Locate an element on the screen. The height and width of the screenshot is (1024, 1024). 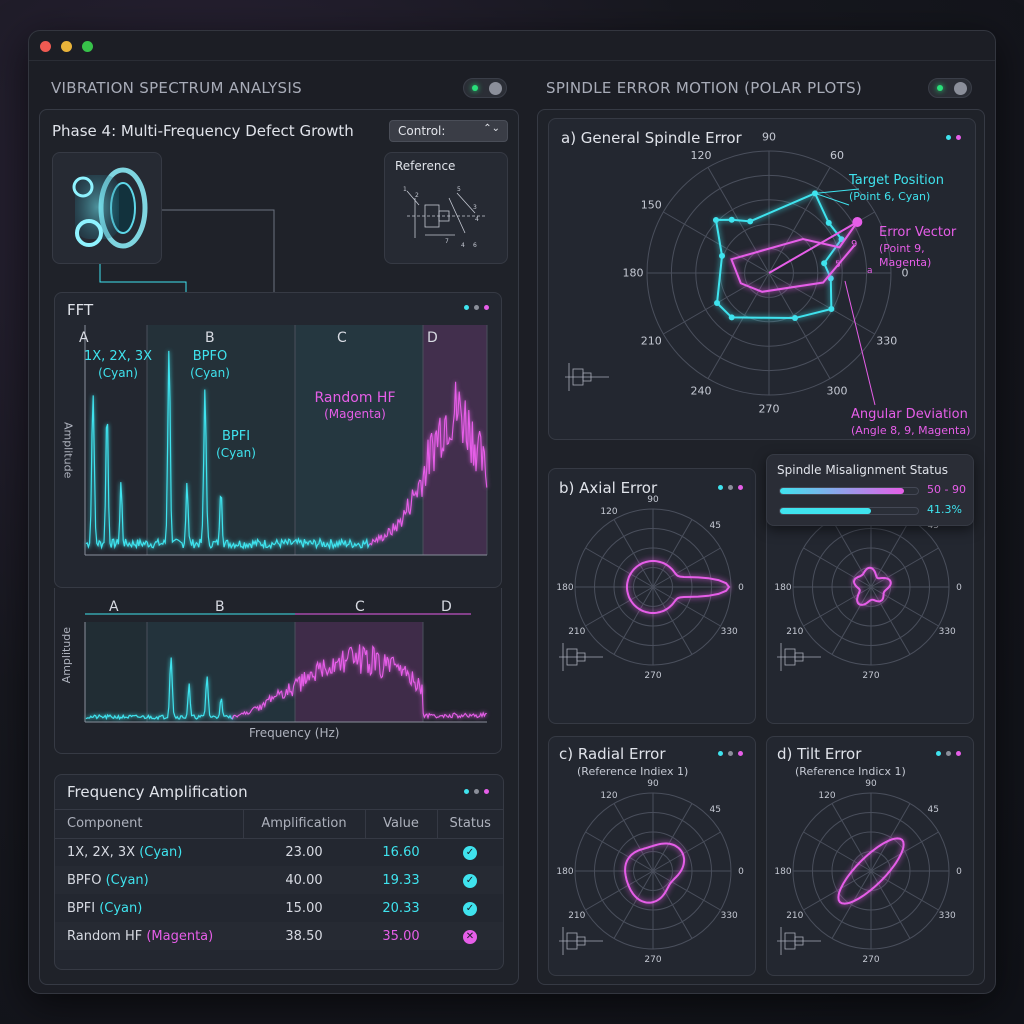
polar-angle-label: 180 is located at coordinates (782, 872).